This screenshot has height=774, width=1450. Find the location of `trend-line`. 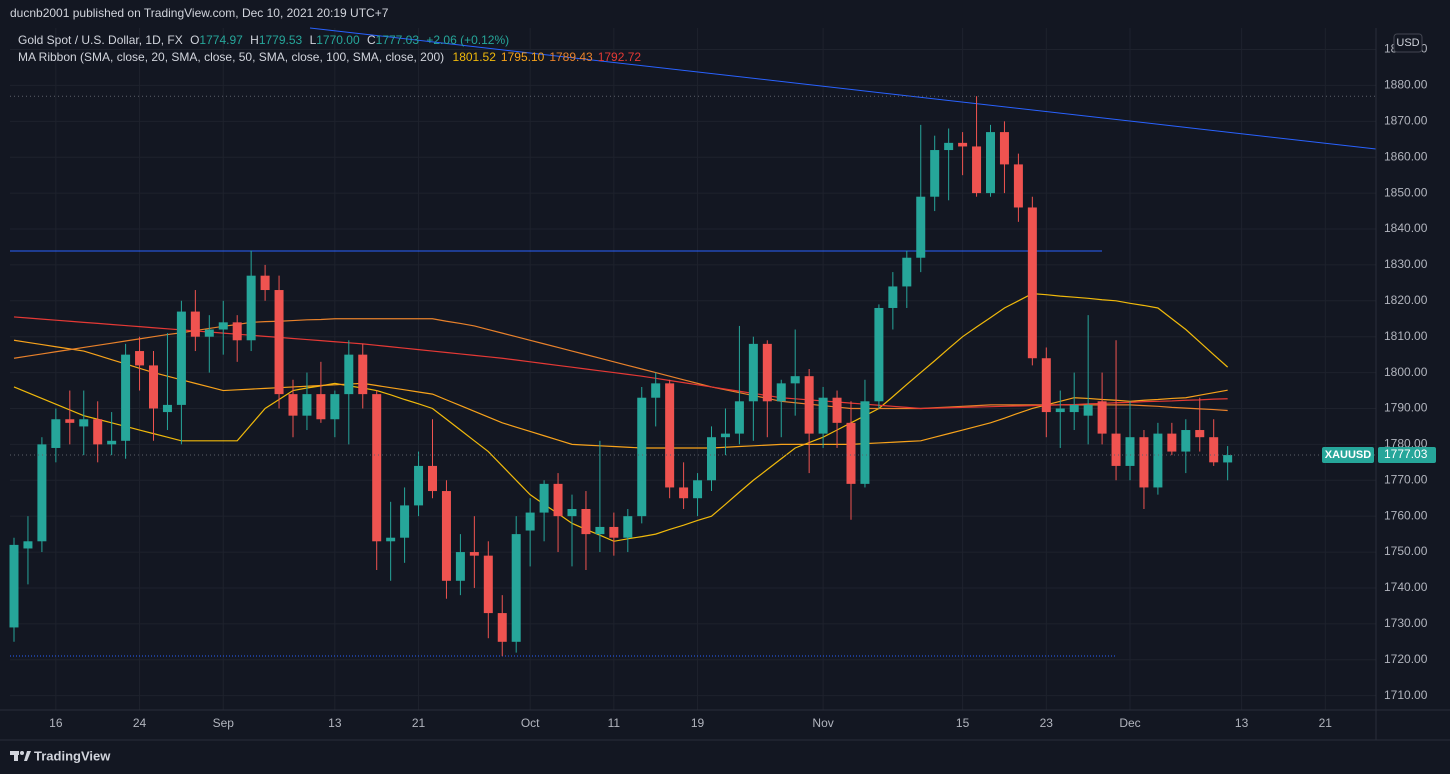

trend-line is located at coordinates (843, 88).